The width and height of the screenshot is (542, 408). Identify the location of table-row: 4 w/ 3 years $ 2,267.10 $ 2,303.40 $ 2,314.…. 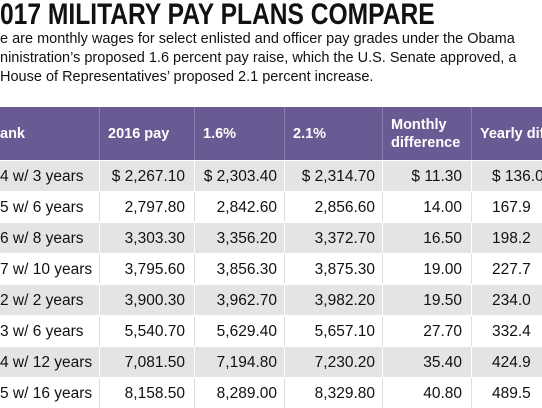
(271, 176).